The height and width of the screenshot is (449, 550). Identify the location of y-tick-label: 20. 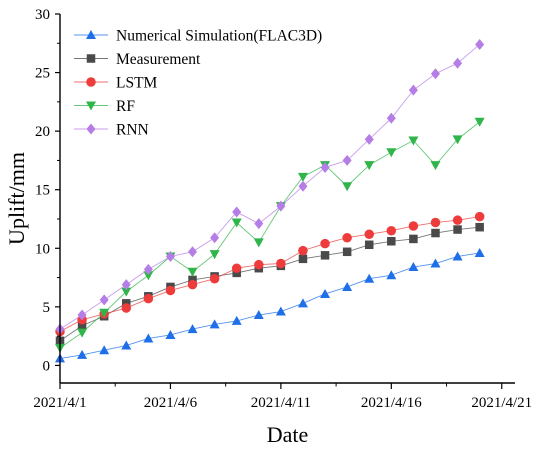
(42, 132).